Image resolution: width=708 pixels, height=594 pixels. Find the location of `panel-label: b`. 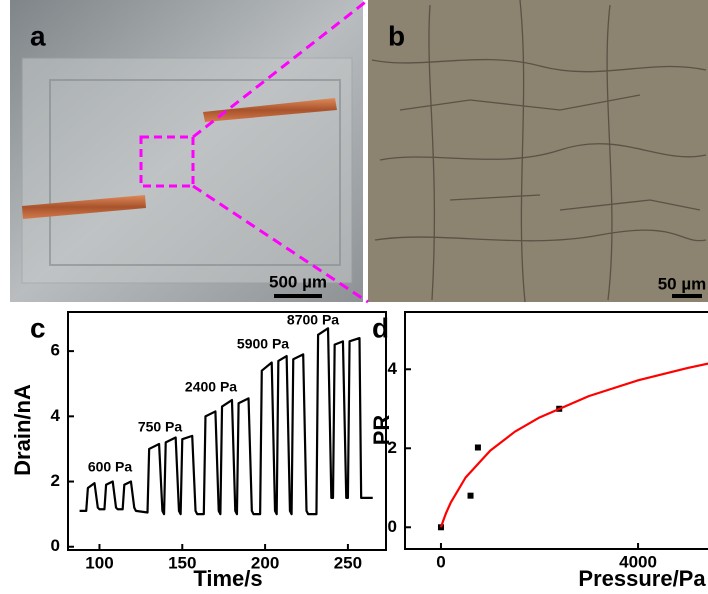

panel-label: b is located at coordinates (396, 35).